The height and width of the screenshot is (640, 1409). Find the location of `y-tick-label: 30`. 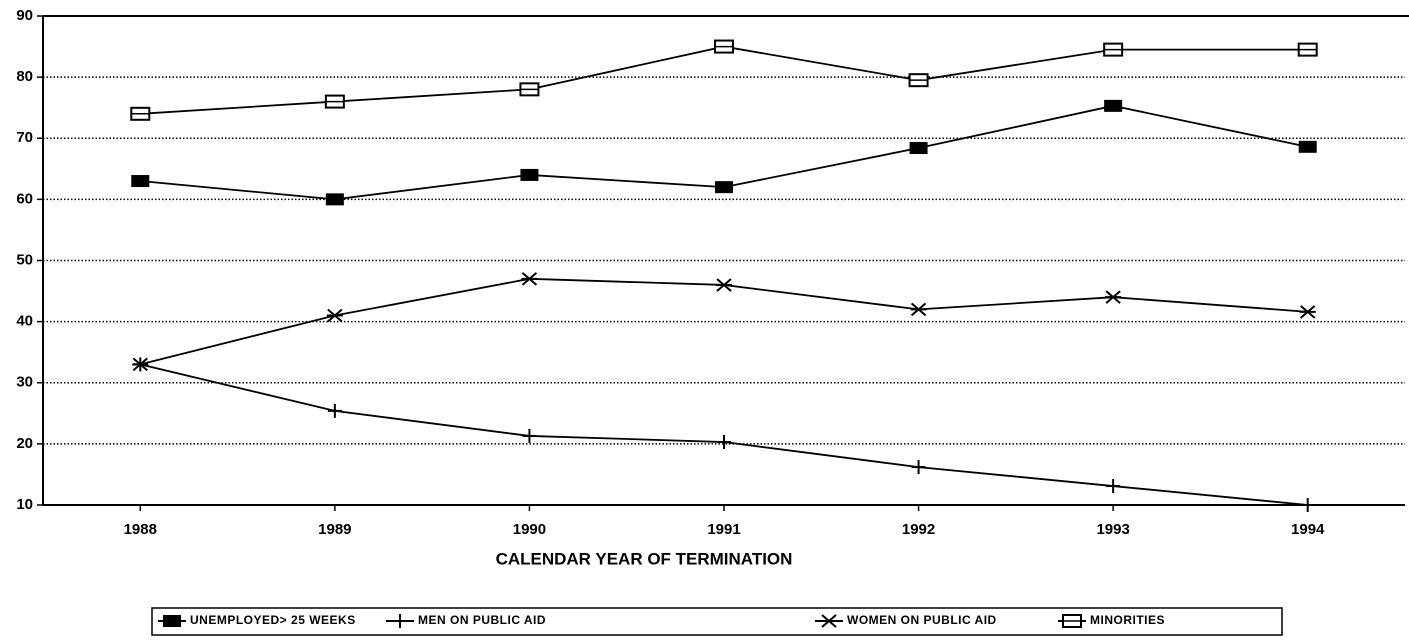

y-tick-label: 30 is located at coordinates (24, 382).